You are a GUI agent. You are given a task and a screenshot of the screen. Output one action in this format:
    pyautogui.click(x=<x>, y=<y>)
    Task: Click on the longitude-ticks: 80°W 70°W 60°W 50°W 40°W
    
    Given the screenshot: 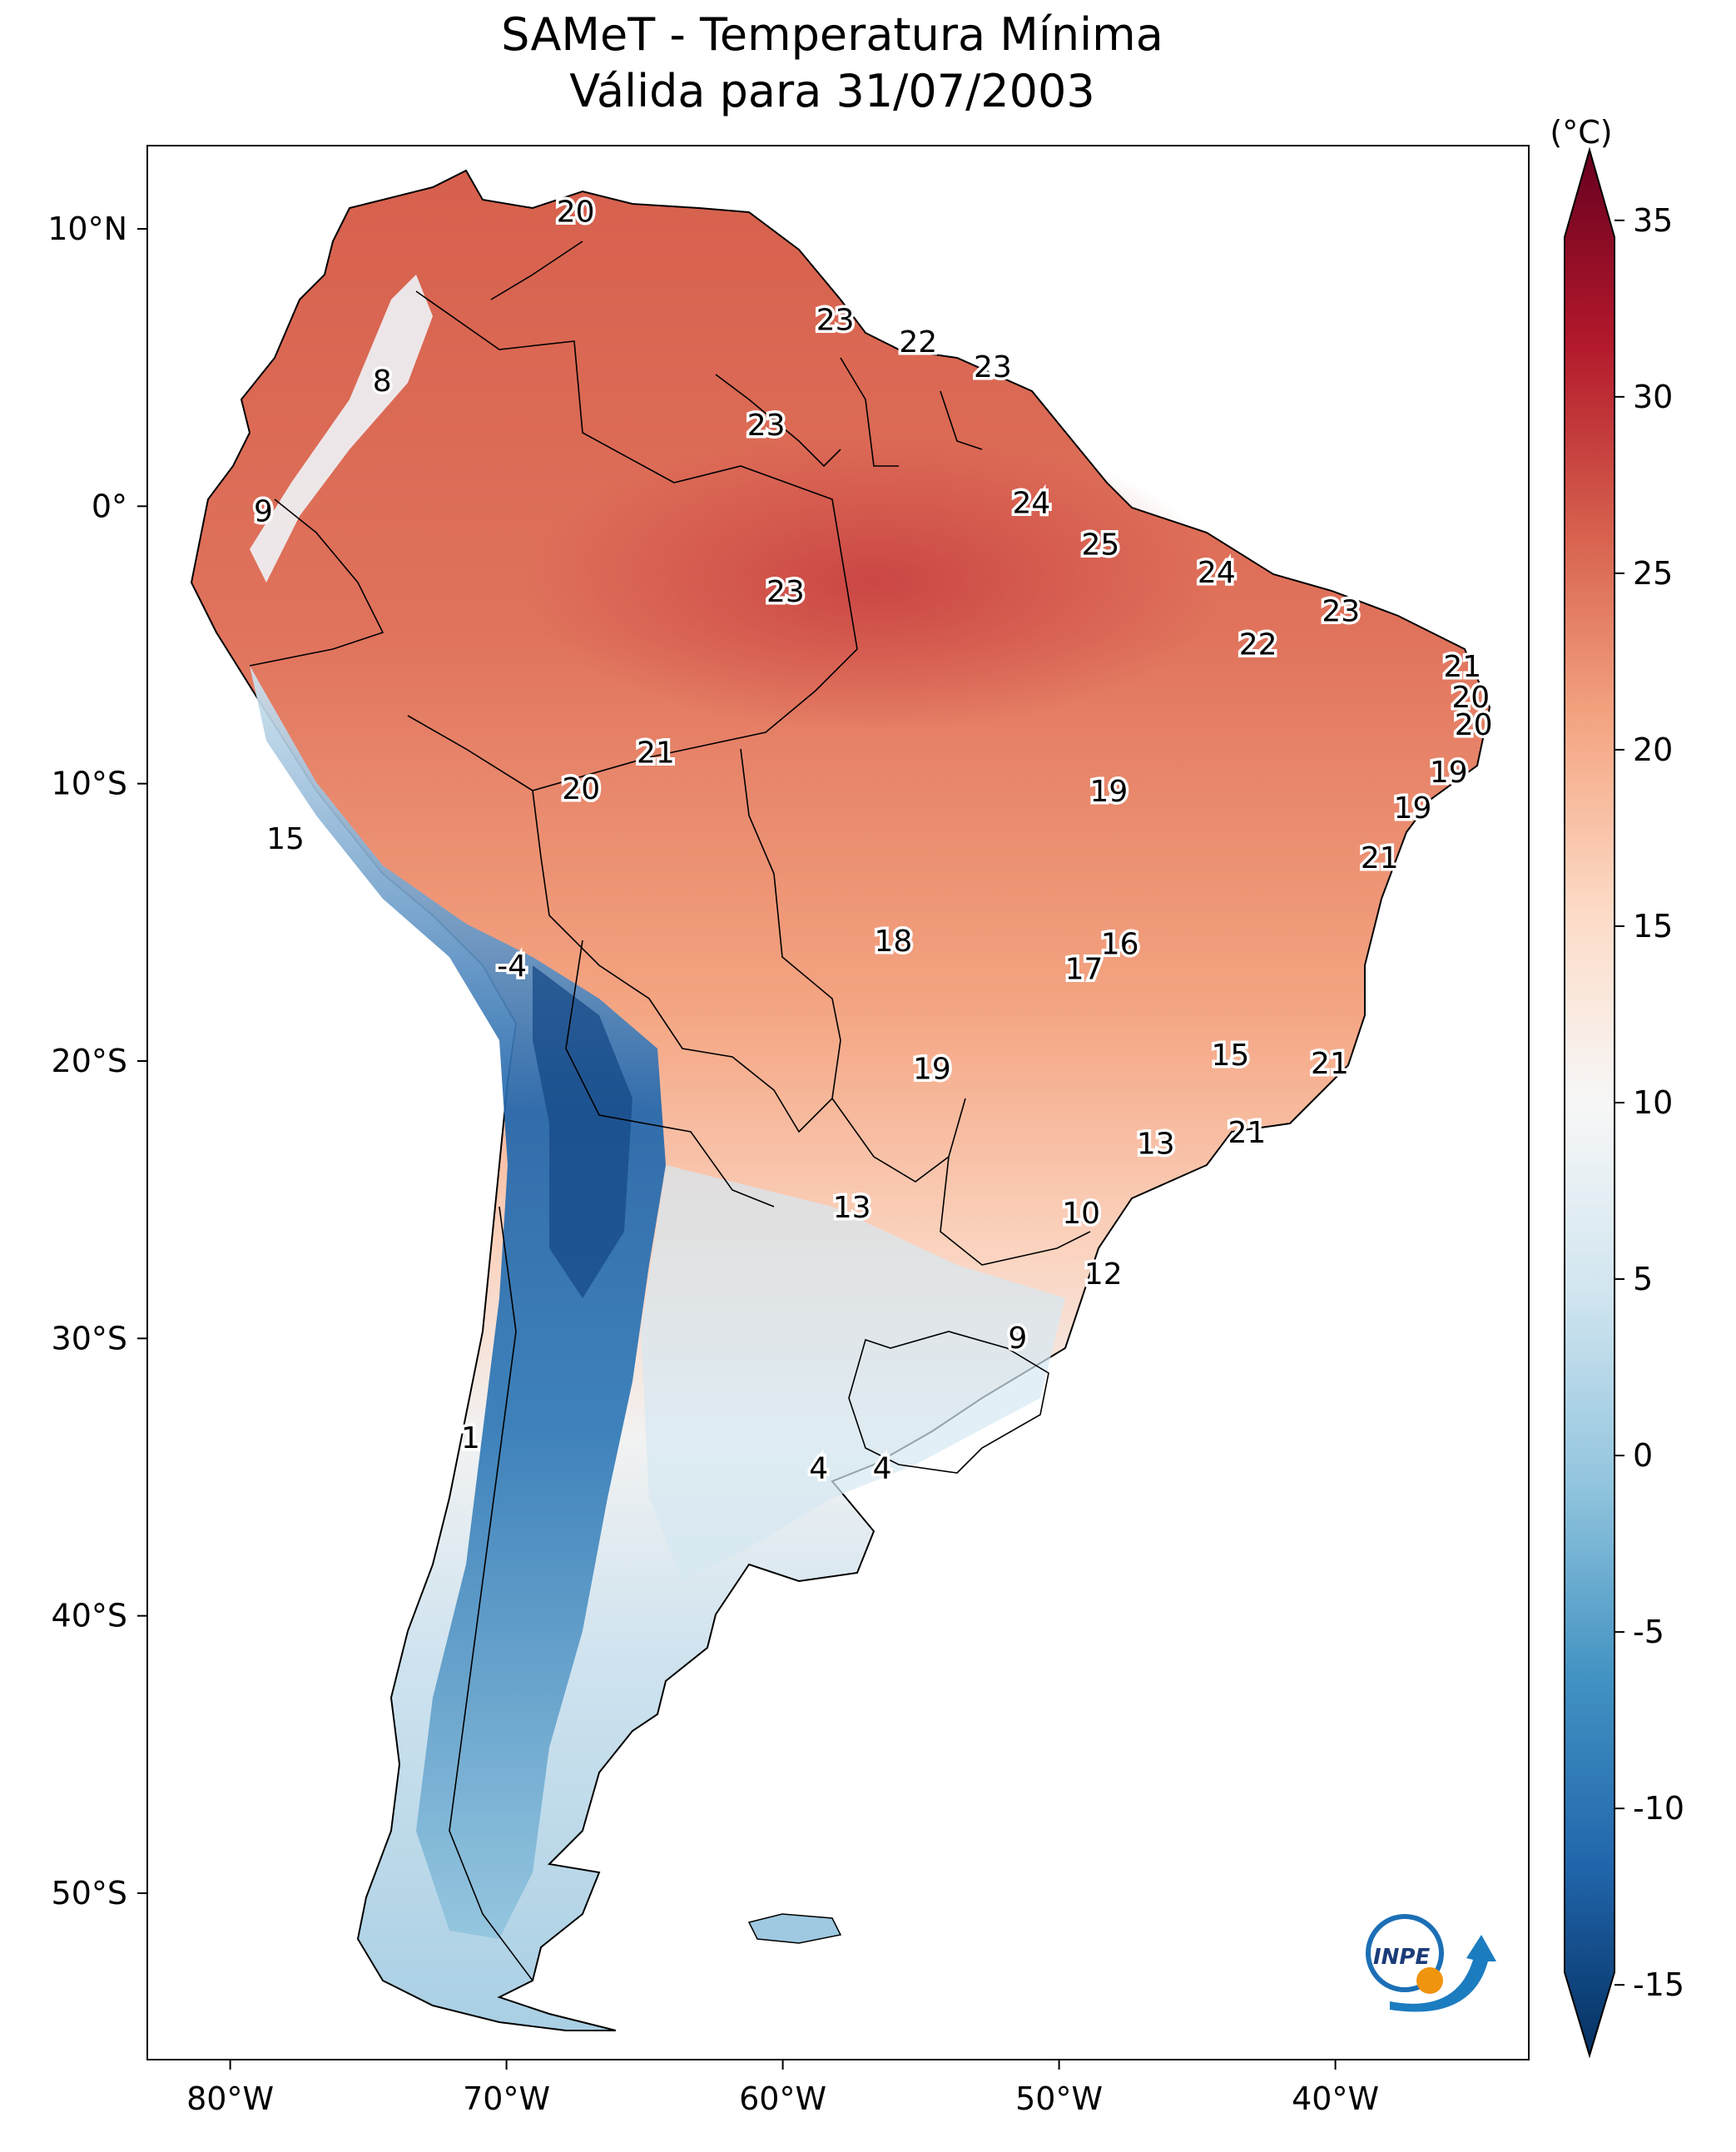 What is the action you would take?
    pyautogui.click(x=782, y=2088)
    